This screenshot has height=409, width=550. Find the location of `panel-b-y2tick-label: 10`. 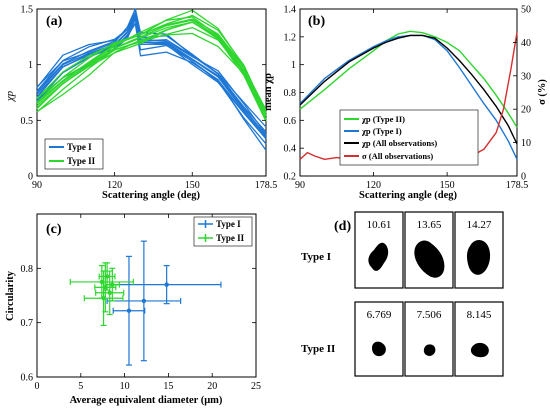

panel-b-y2tick-label: 10 is located at coordinates (526, 143).